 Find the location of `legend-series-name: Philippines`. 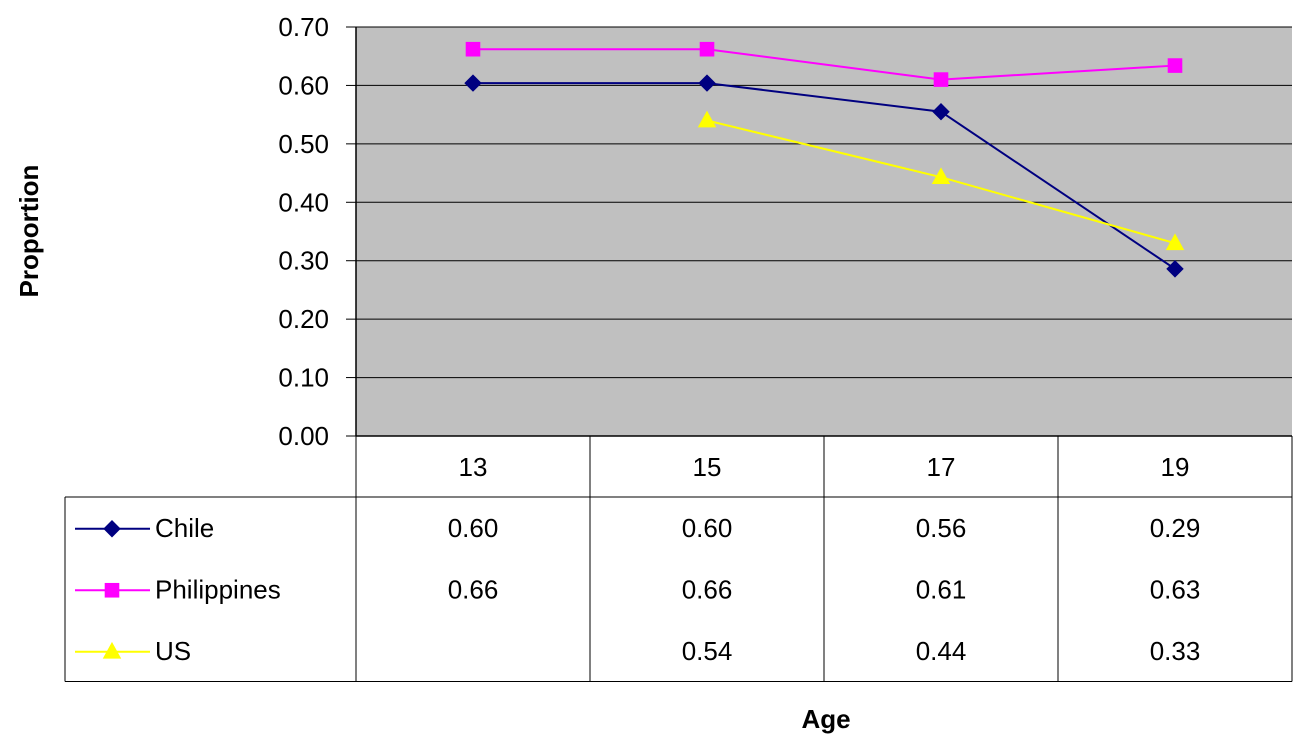

legend-series-name: Philippines is located at coordinates (218, 589).